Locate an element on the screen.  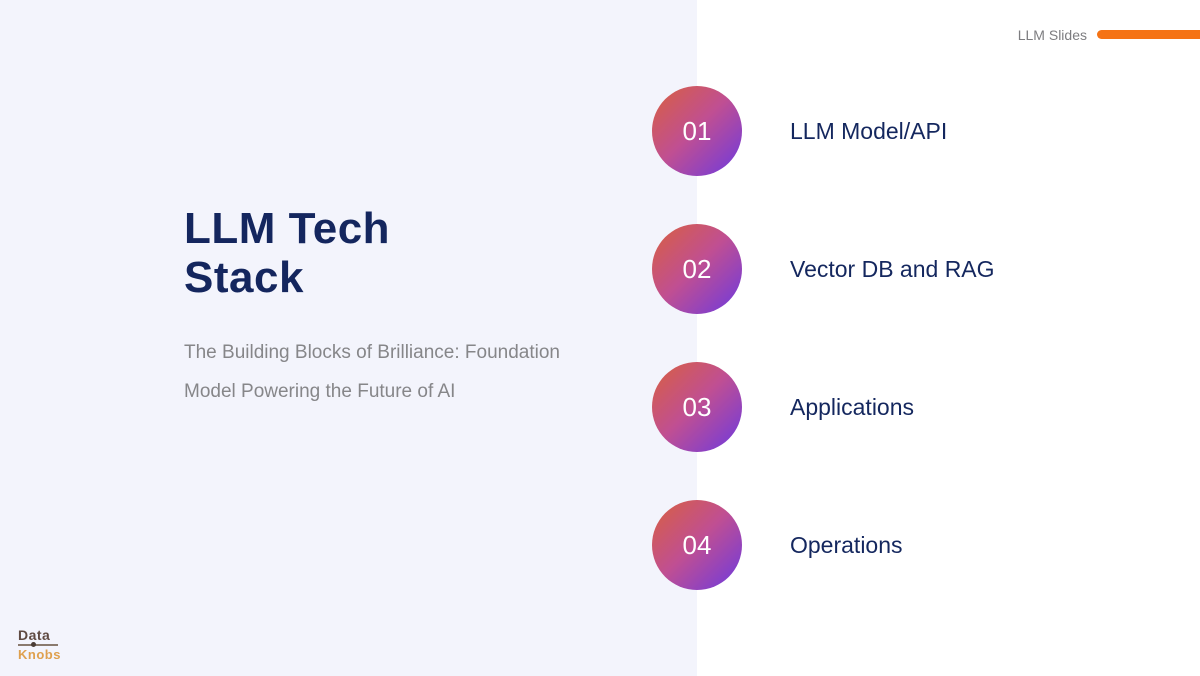
step-label: LLM Model/API is located at coordinates (869, 130).